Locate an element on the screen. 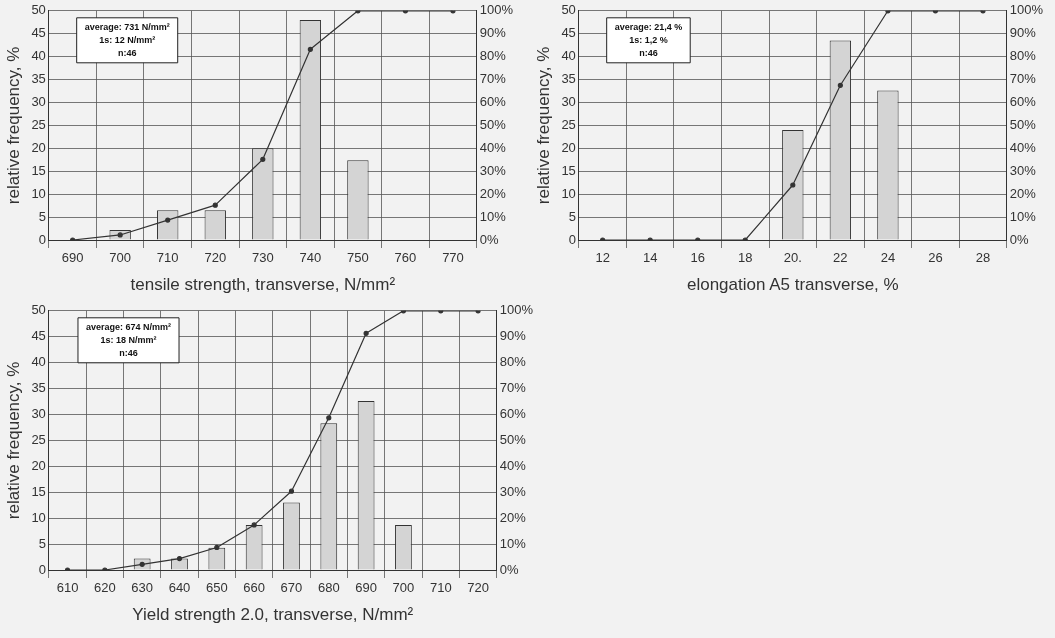 Image resolution: width=1055 pixels, height=638 pixels. x-tick-label: 26 is located at coordinates (935, 258).